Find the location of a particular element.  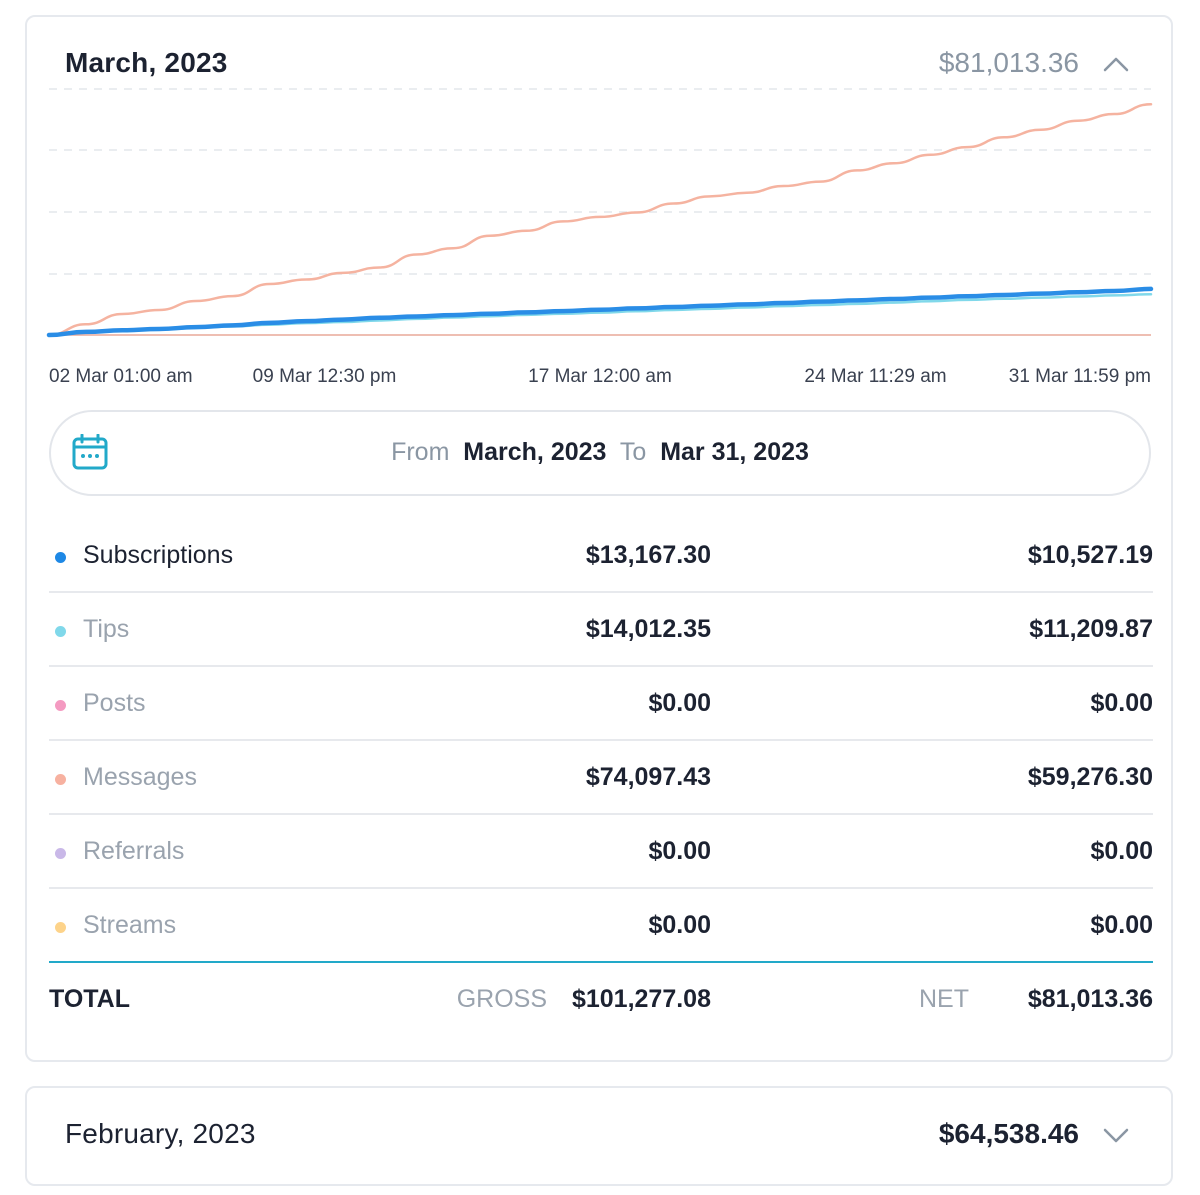

earnings-row-messages: Messages $74,097.43 $59,276.30 is located at coordinates (601, 778).